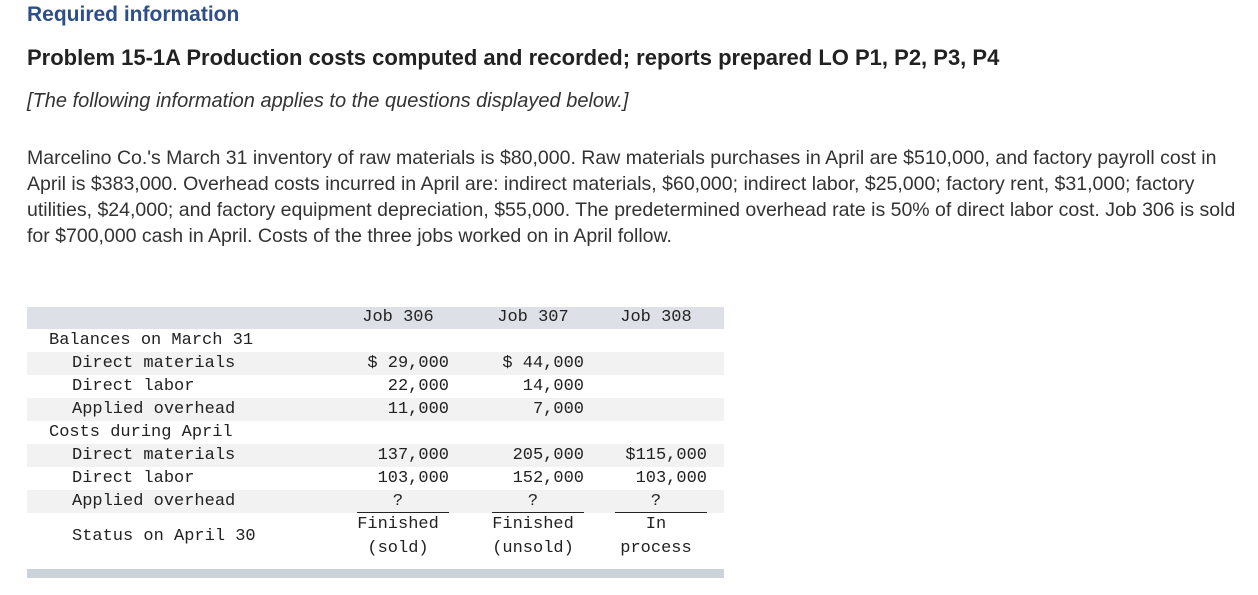 This screenshot has width=1258, height=595. I want to click on section-label-march: Balances on March 31, so click(151, 340).